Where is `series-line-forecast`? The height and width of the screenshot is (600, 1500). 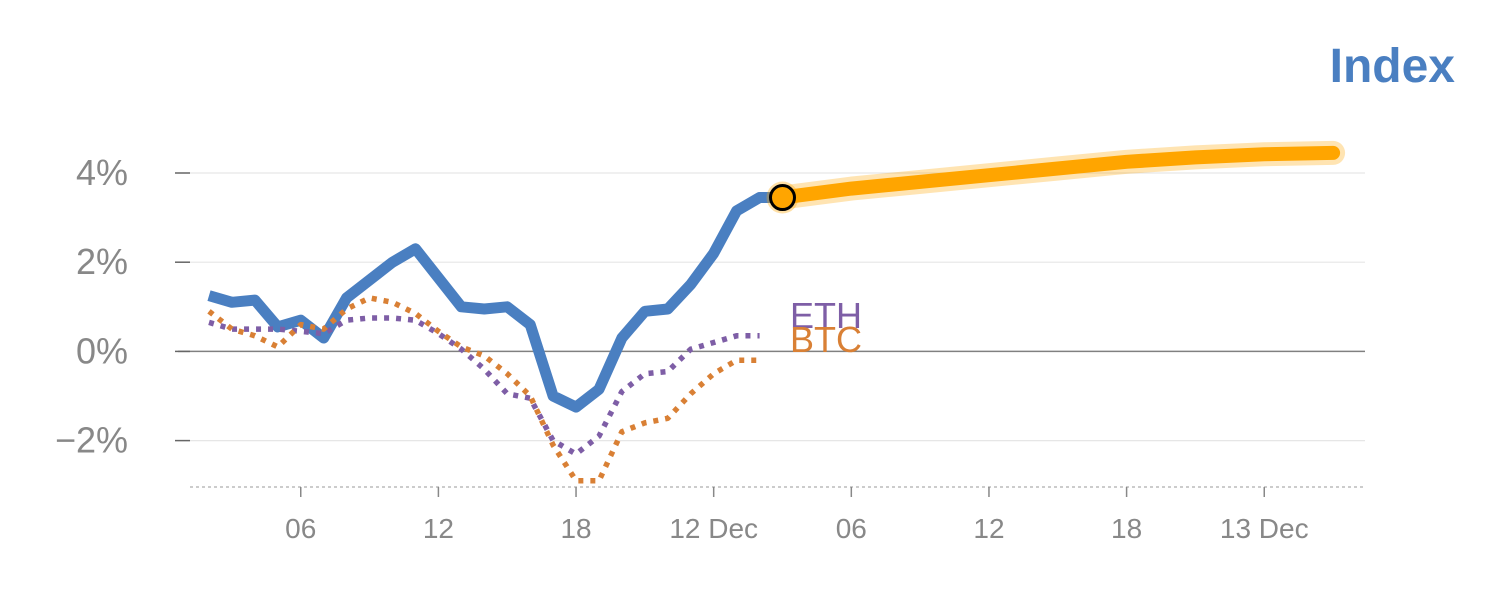
series-line-forecast is located at coordinates (1058, 175).